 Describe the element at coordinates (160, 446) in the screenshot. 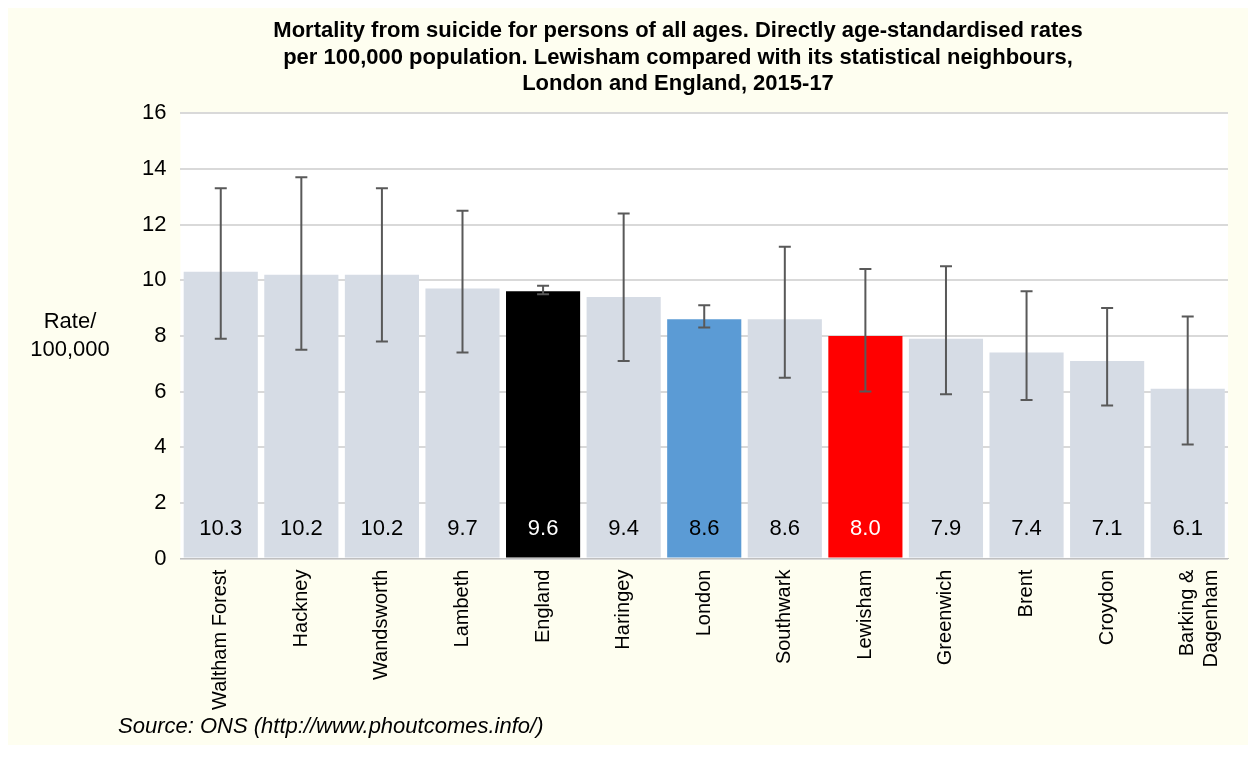

I see `y-tick-label: 4` at that location.